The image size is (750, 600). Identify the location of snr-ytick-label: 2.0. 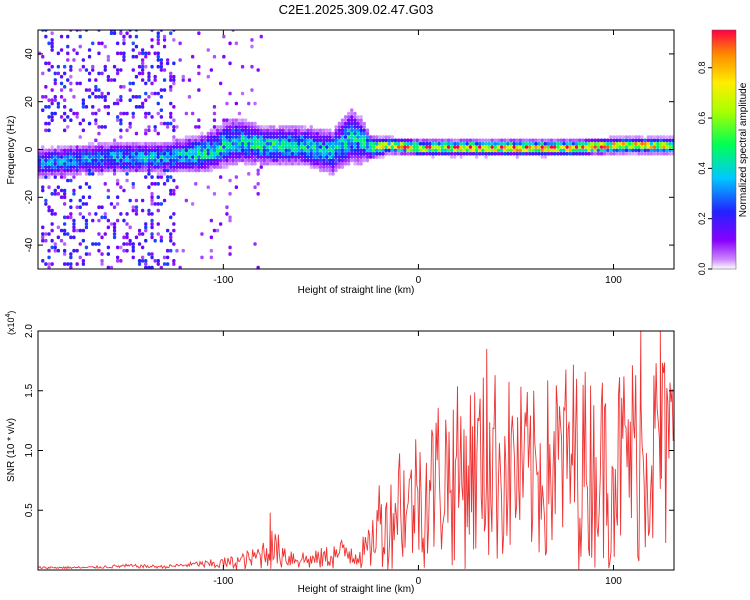
(29, 331).